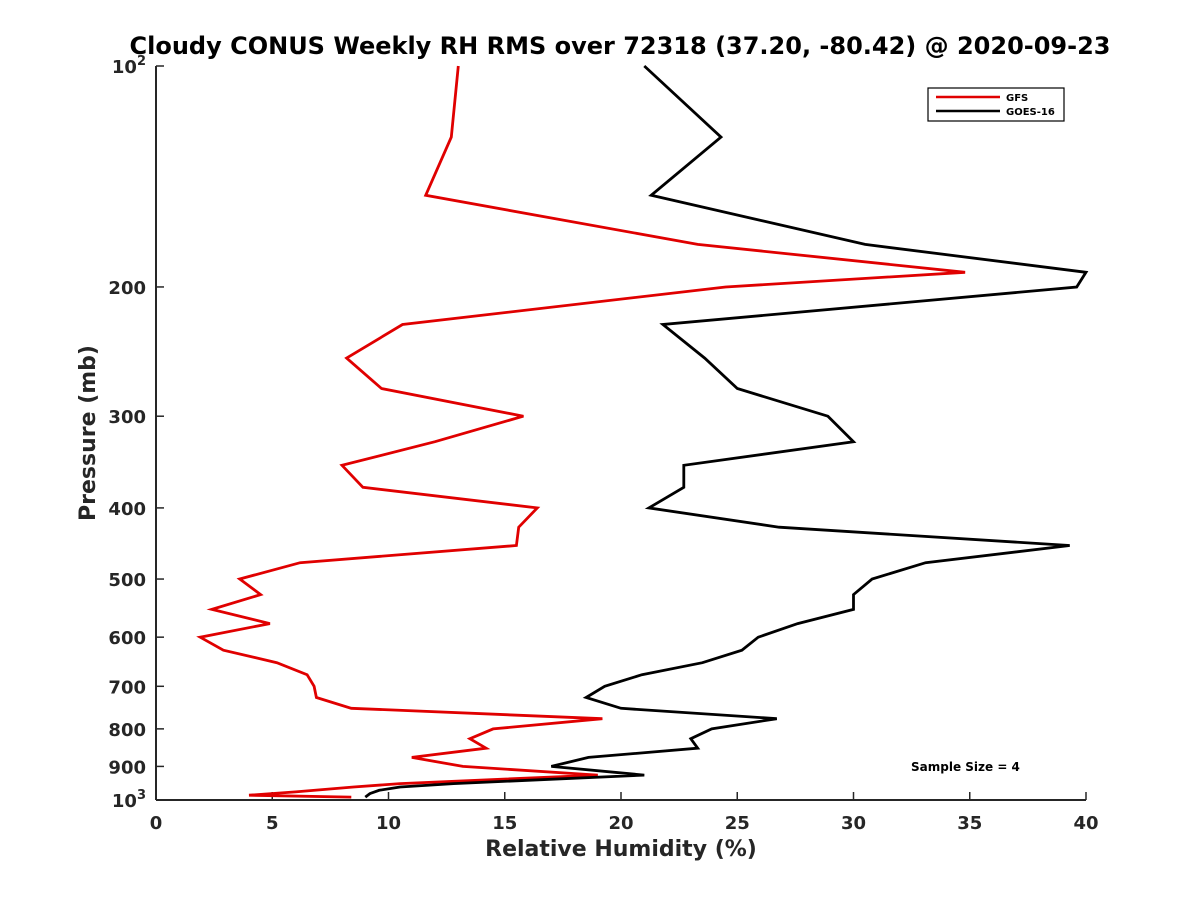  Describe the element at coordinates (737, 823) in the screenshot. I see `x-tick-label: 25` at that location.